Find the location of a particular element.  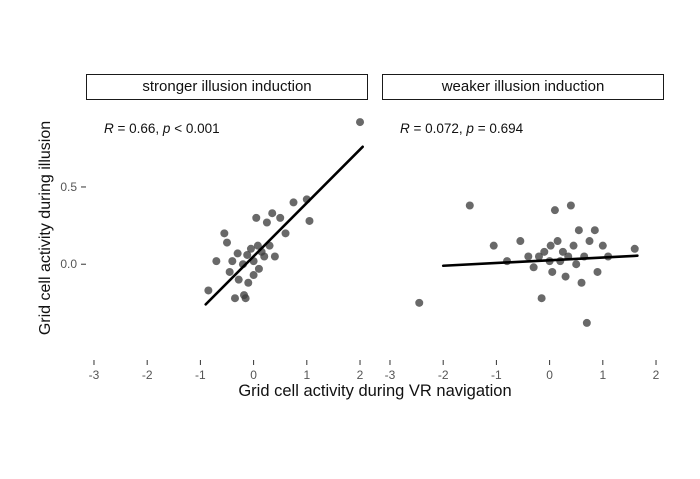

y-axis-label: Grid cell activity during illusion is located at coordinates (45, 228).